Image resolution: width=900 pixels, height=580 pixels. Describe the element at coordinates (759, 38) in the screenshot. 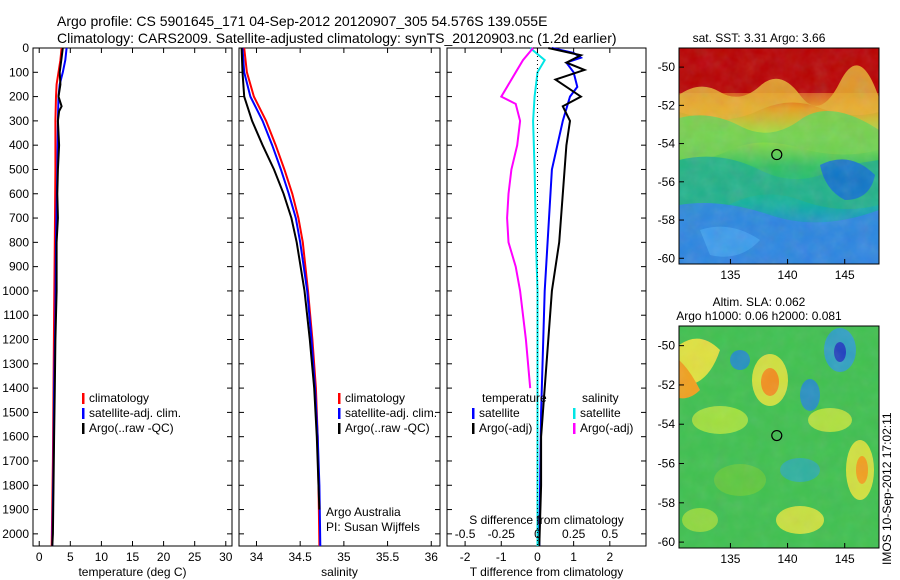

I see `map-title: sat. SST: 3.31 Argo: 3.66` at that location.